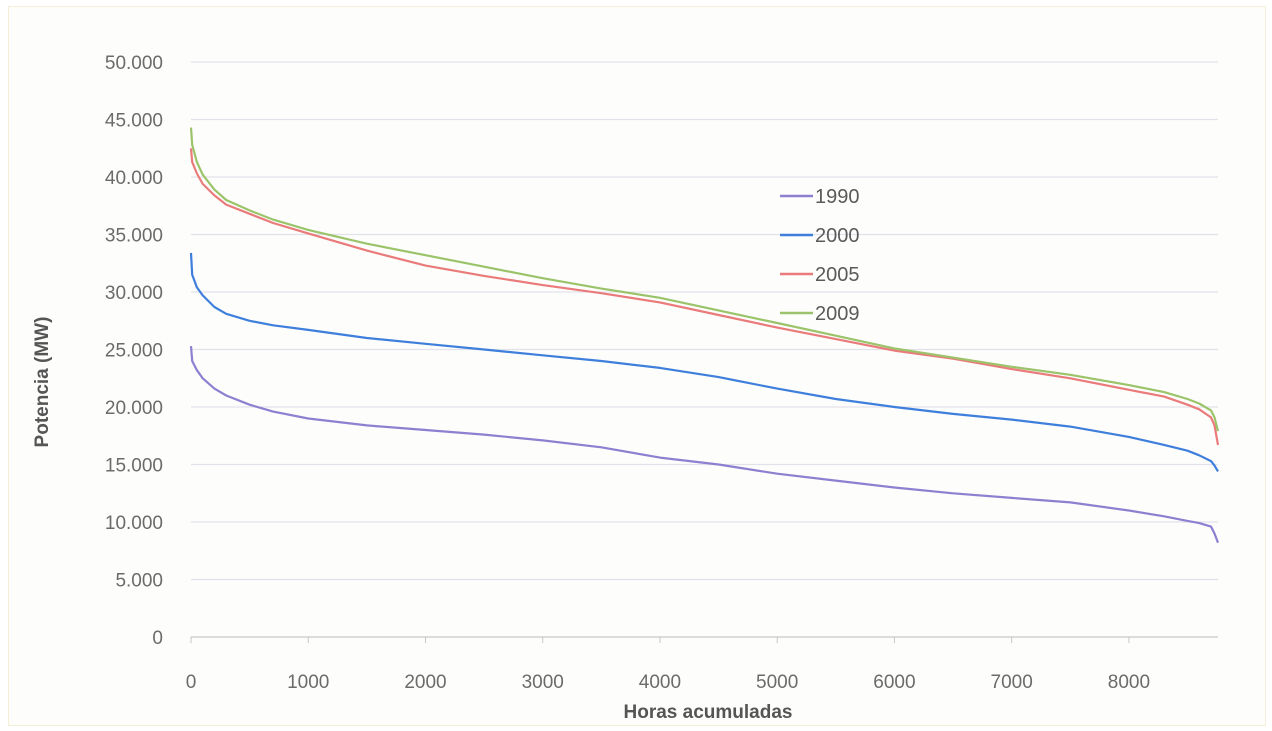 The height and width of the screenshot is (731, 1272). Describe the element at coordinates (837, 275) in the screenshot. I see `legend-label: 2005` at that location.